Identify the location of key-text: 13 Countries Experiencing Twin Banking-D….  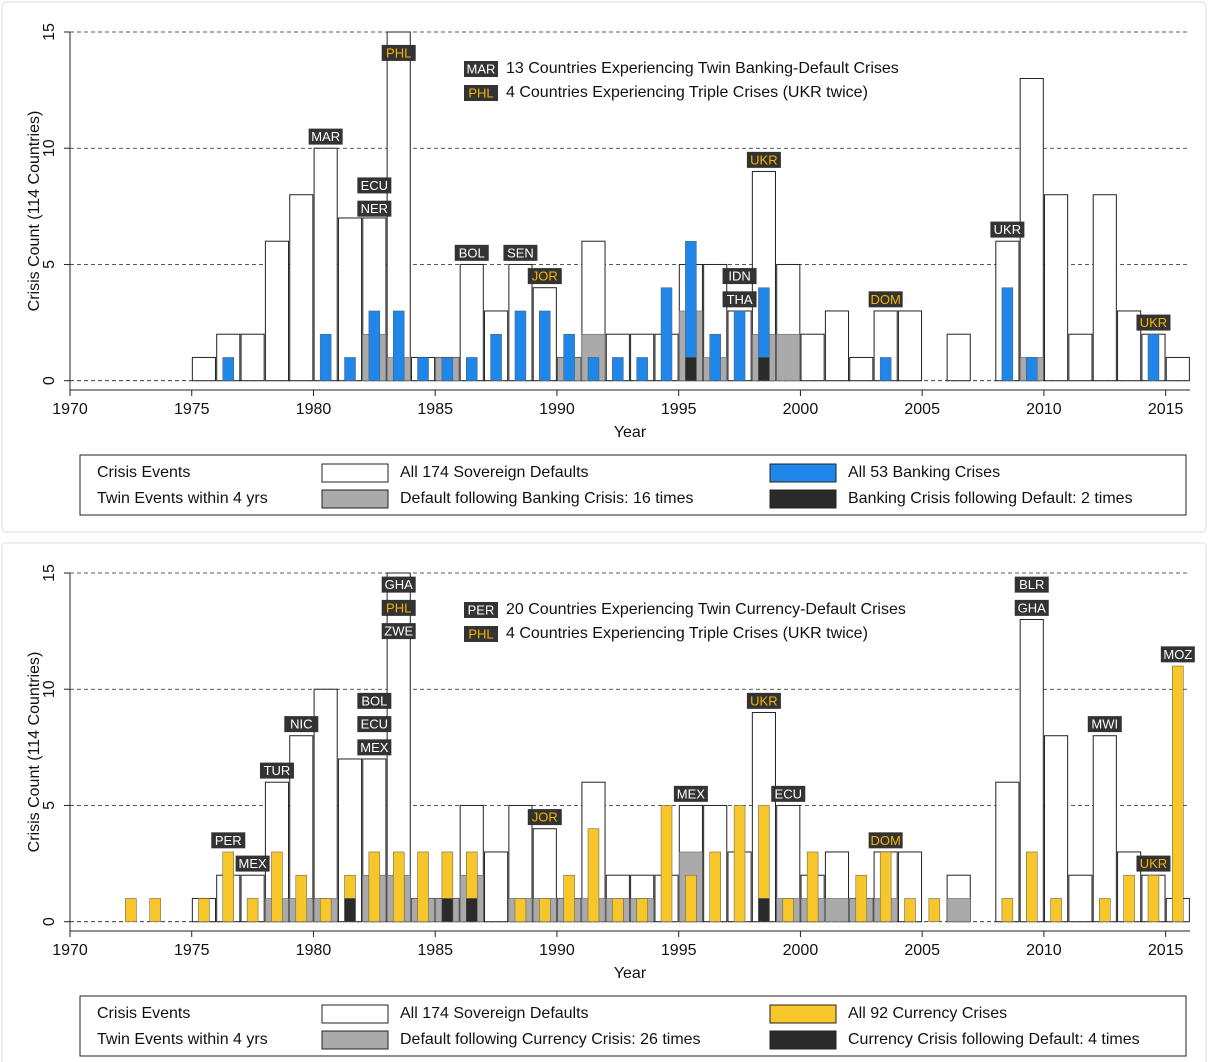
(702, 68).